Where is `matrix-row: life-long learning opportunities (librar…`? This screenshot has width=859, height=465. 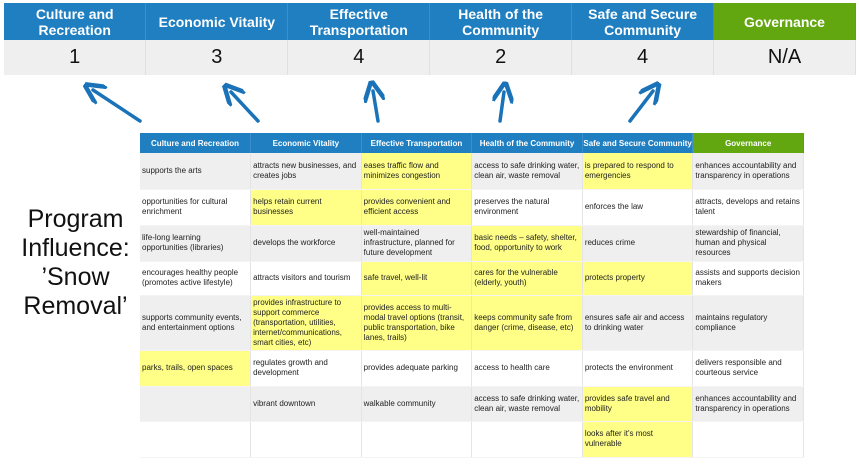
matrix-row: life-long learning opportunities (librar… is located at coordinates (472, 243).